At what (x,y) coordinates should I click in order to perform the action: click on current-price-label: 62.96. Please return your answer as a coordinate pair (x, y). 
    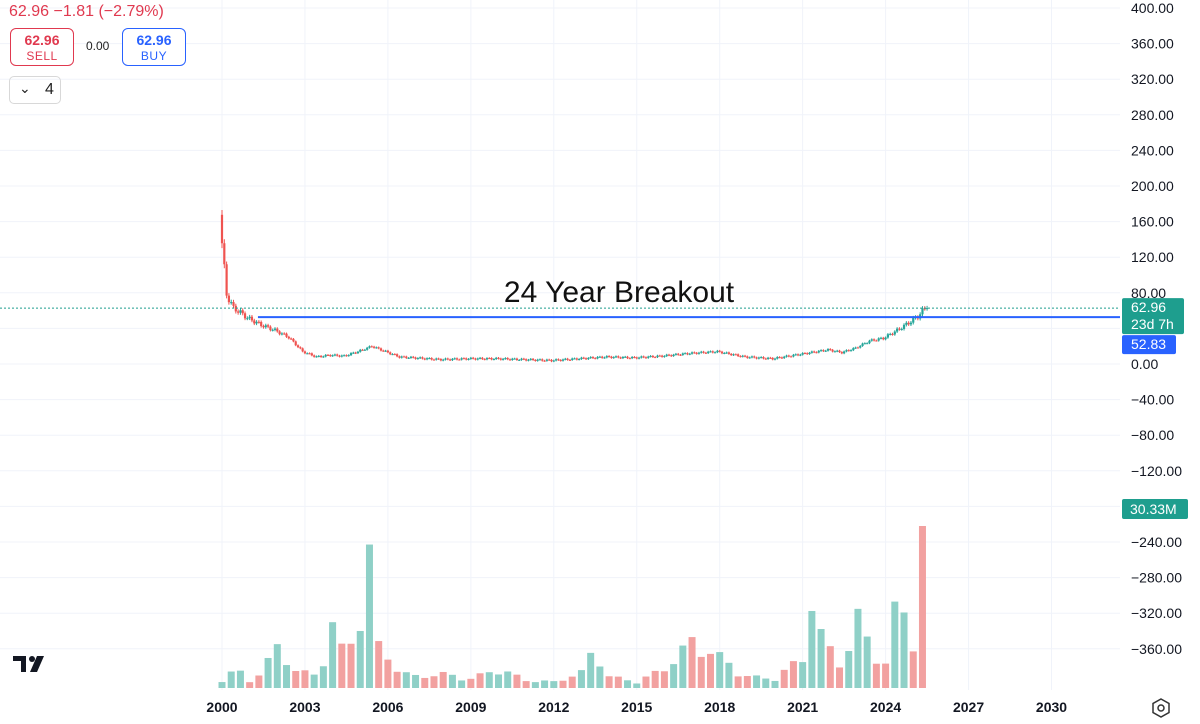
    Looking at the image, I should click on (1148, 307).